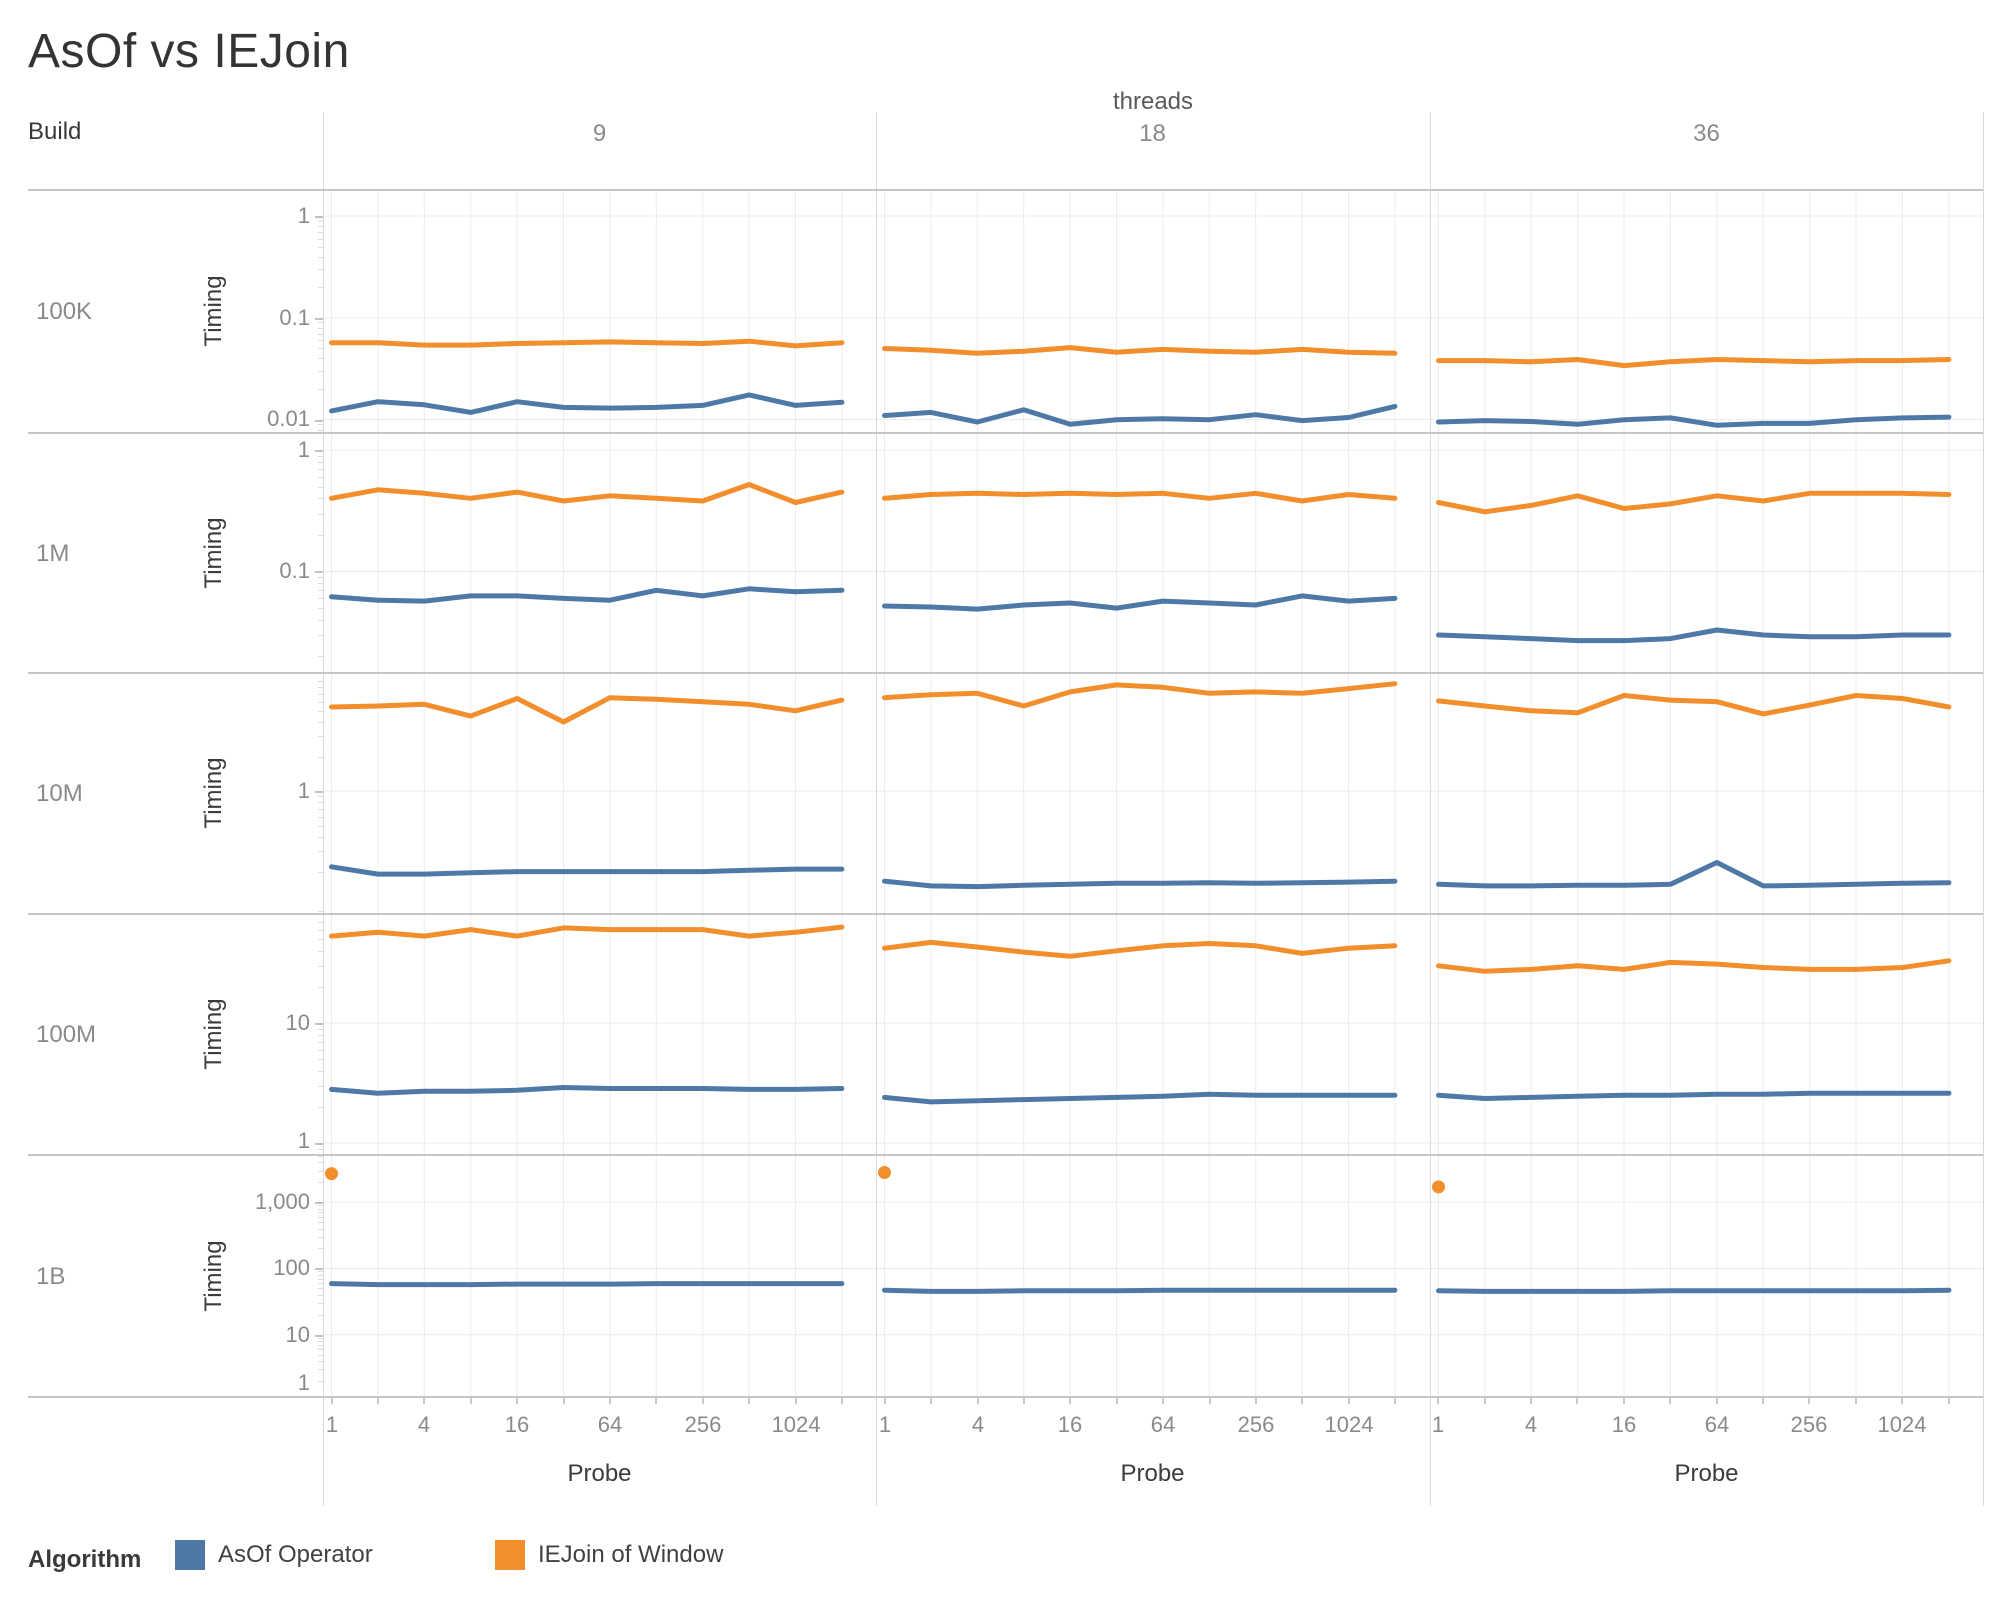 The image size is (2000, 1600). I want to click on y-tick-label: 0.1, so click(294, 317).